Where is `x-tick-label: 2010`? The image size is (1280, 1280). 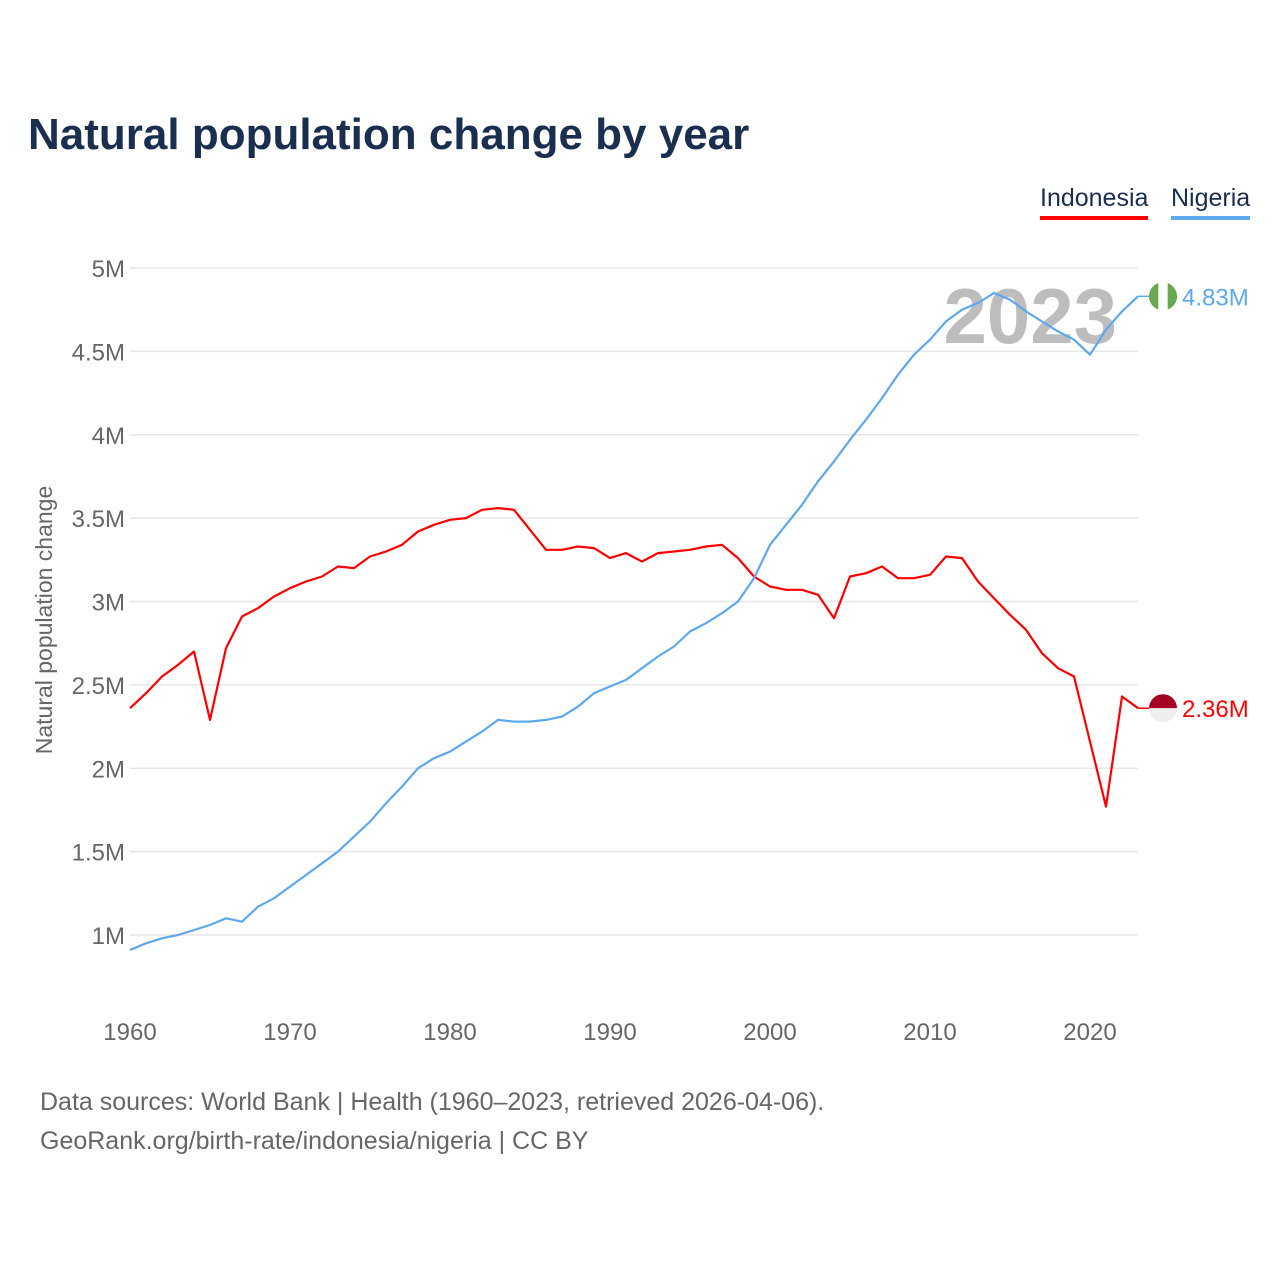 x-tick-label: 2010 is located at coordinates (929, 1032).